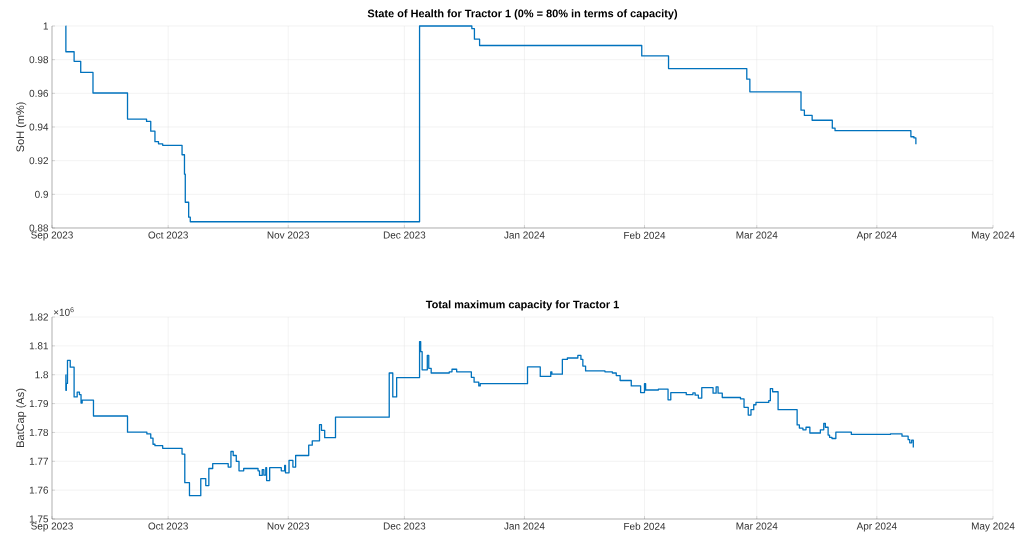 The height and width of the screenshot is (541, 1018). I want to click on y-tick-label: 1.82, so click(38, 317).